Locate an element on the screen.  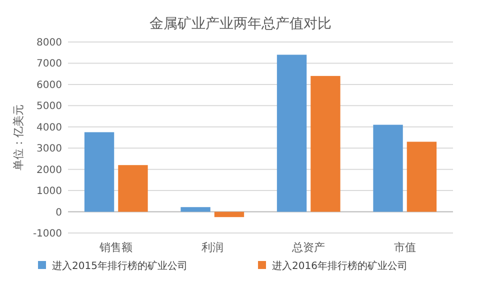
legend-label: 进入2015年排行榜的矿业公司 is located at coordinates (120, 266).